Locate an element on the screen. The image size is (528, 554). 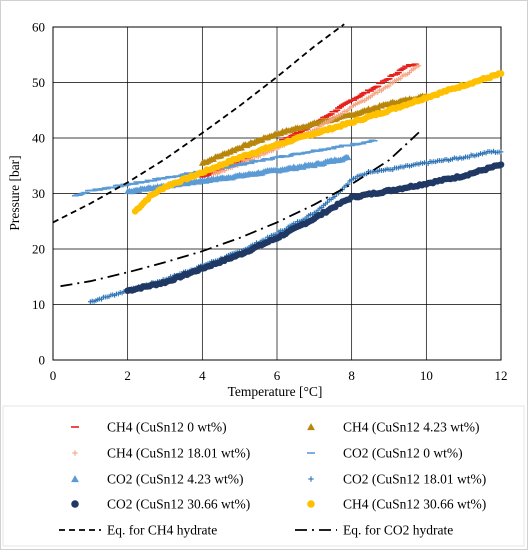
legend-item: CH4 (CuSn12 18.01 wt%) is located at coordinates (161, 453).